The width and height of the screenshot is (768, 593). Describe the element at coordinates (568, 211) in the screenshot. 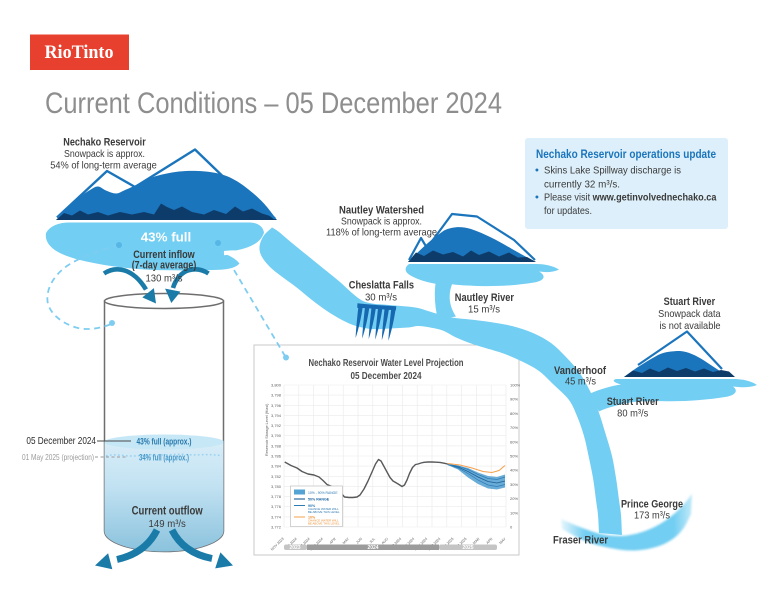

I see `svg-text: for updates.` at that location.